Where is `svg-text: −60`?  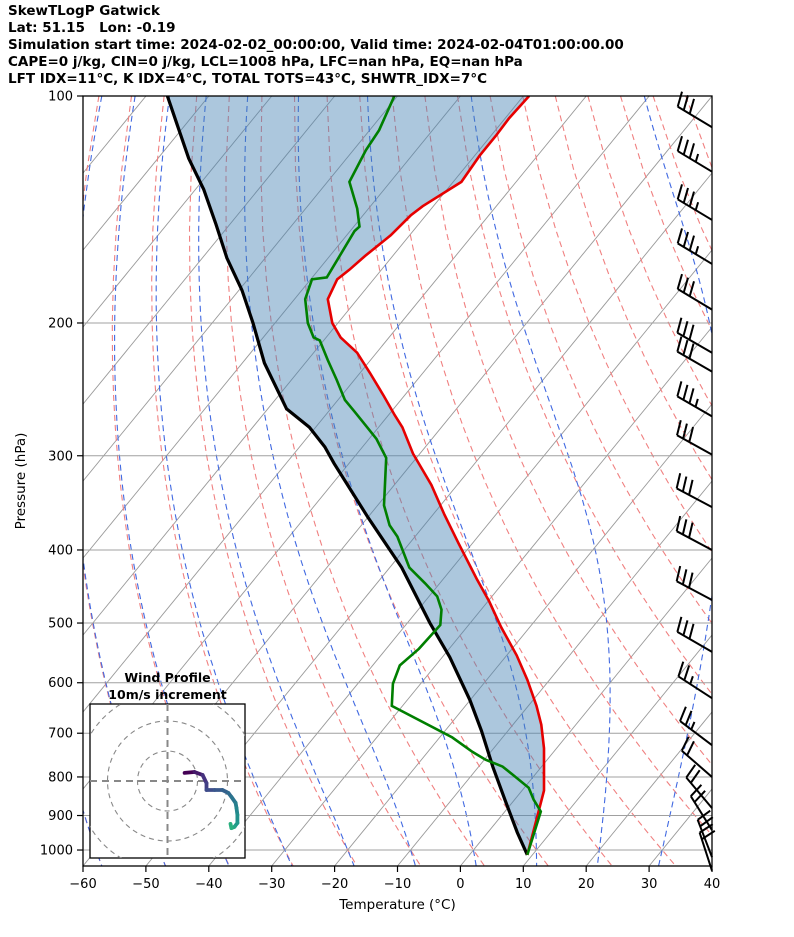
svg-text: −60 is located at coordinates (82, 884).